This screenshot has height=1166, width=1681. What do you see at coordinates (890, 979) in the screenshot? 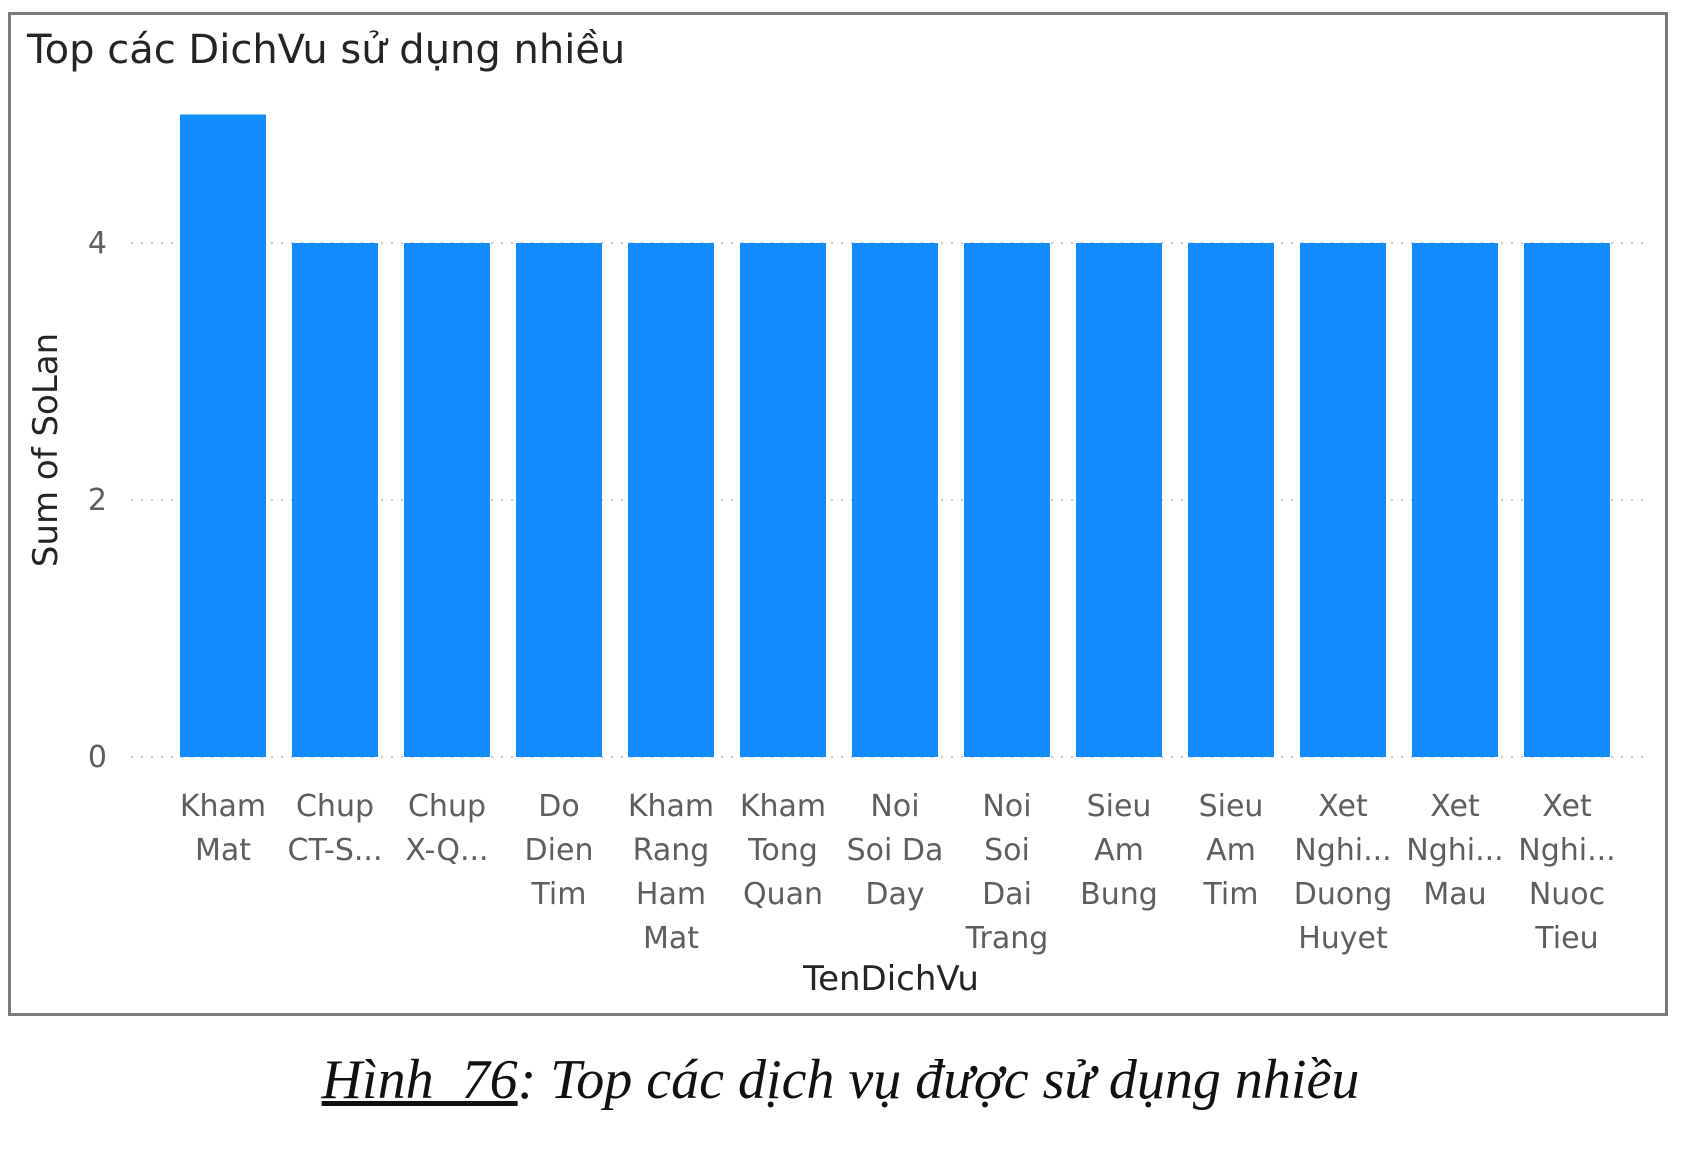
I see `x-axis-title: TenDichVu` at bounding box center [890, 979].